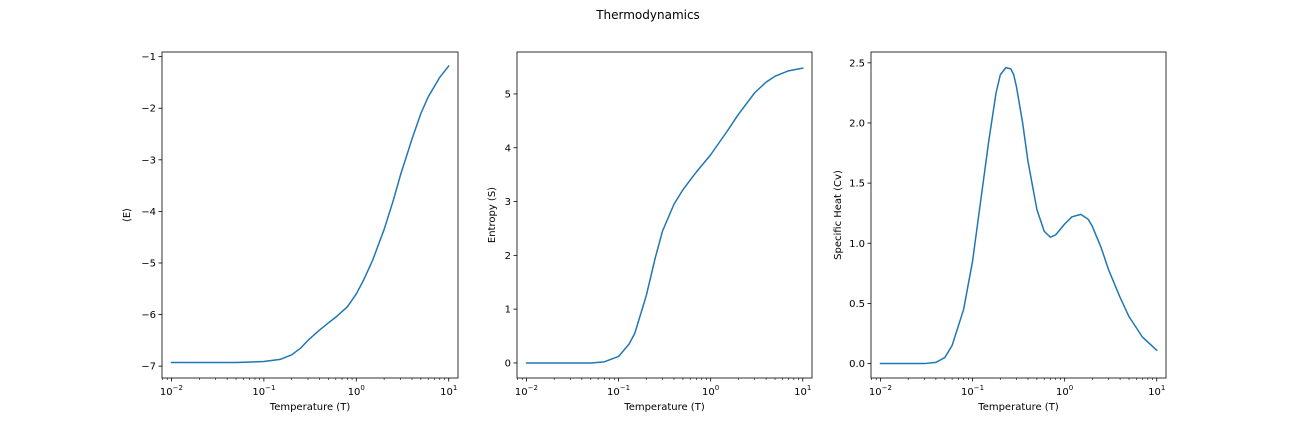 This screenshot has width=1296, height=432. Describe the element at coordinates (148, 57) in the screenshot. I see `y-tick-label: −1` at that location.